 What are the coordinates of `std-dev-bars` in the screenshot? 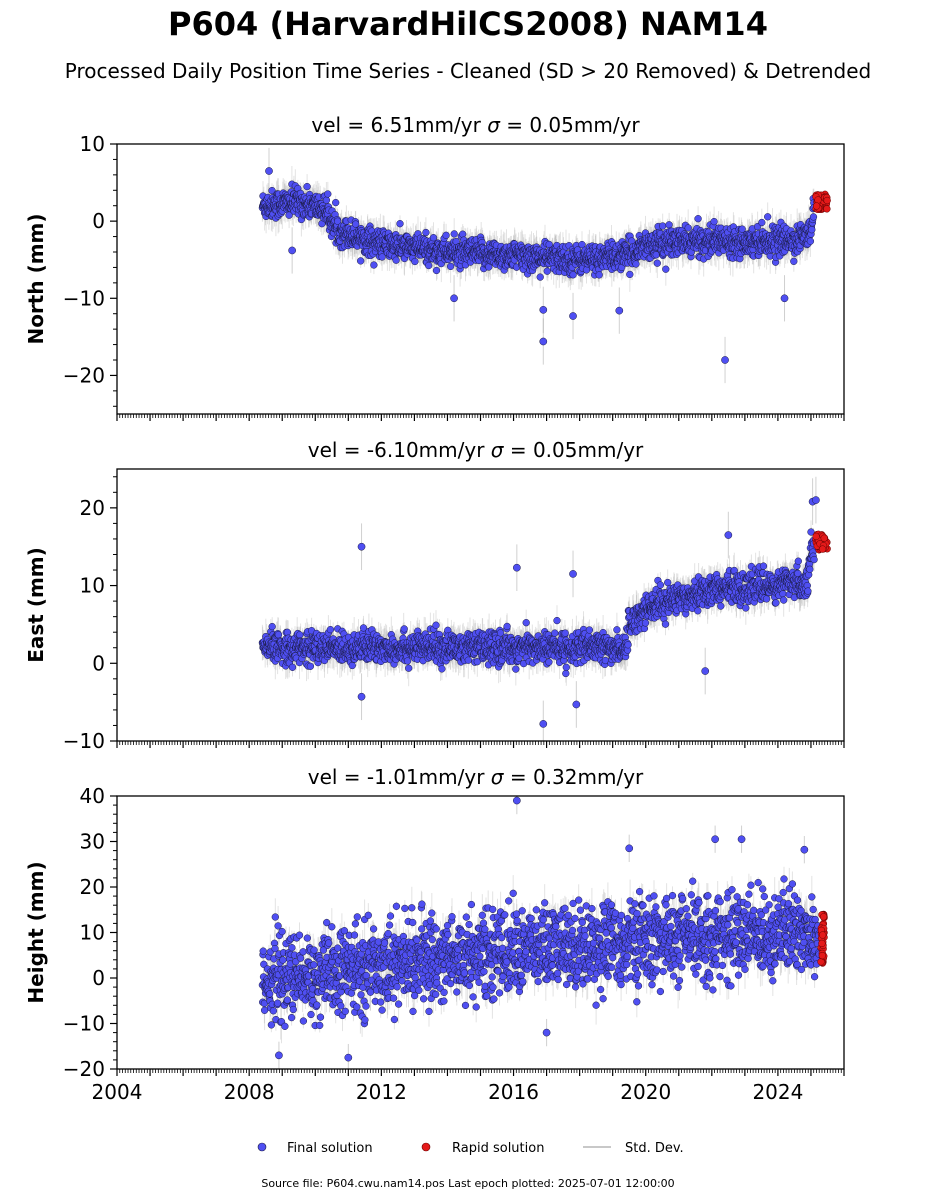 It's located at (539, 608).